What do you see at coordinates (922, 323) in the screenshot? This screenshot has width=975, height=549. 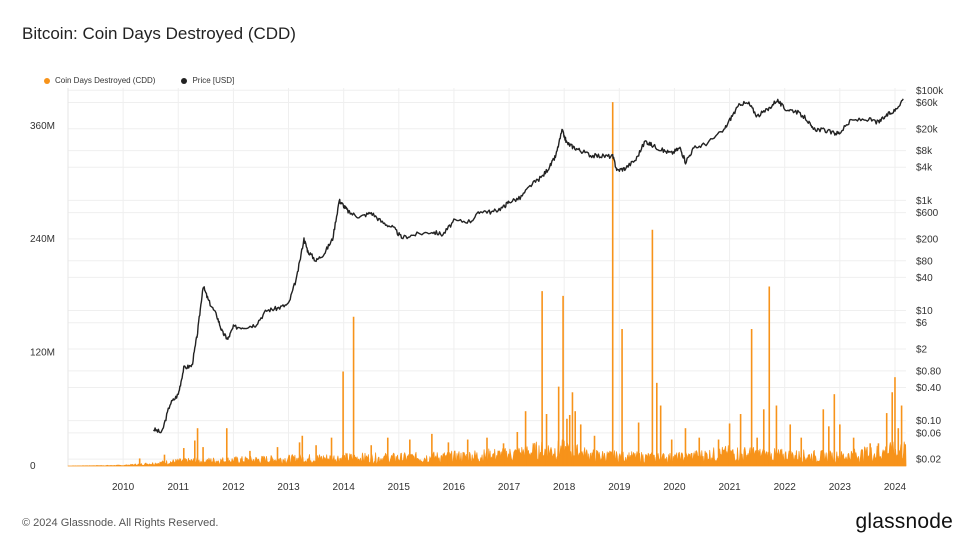 I see `y-right-tick-label: $6` at bounding box center [922, 323].